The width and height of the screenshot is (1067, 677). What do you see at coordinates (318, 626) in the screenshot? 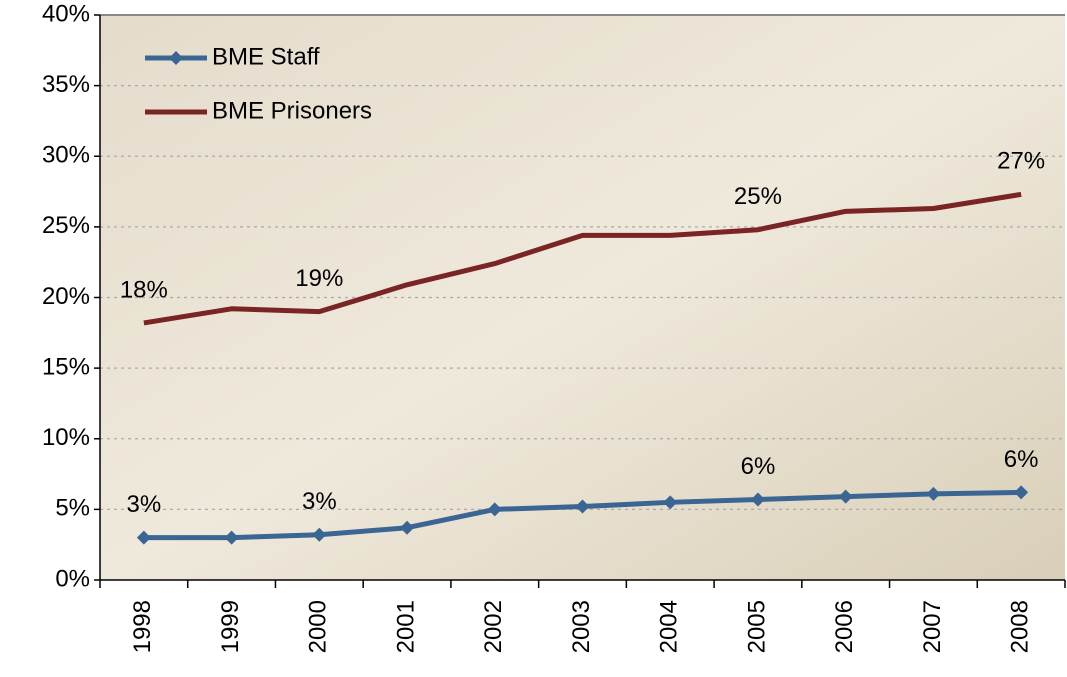
I see `x-tick-label: 2000` at bounding box center [318, 626].